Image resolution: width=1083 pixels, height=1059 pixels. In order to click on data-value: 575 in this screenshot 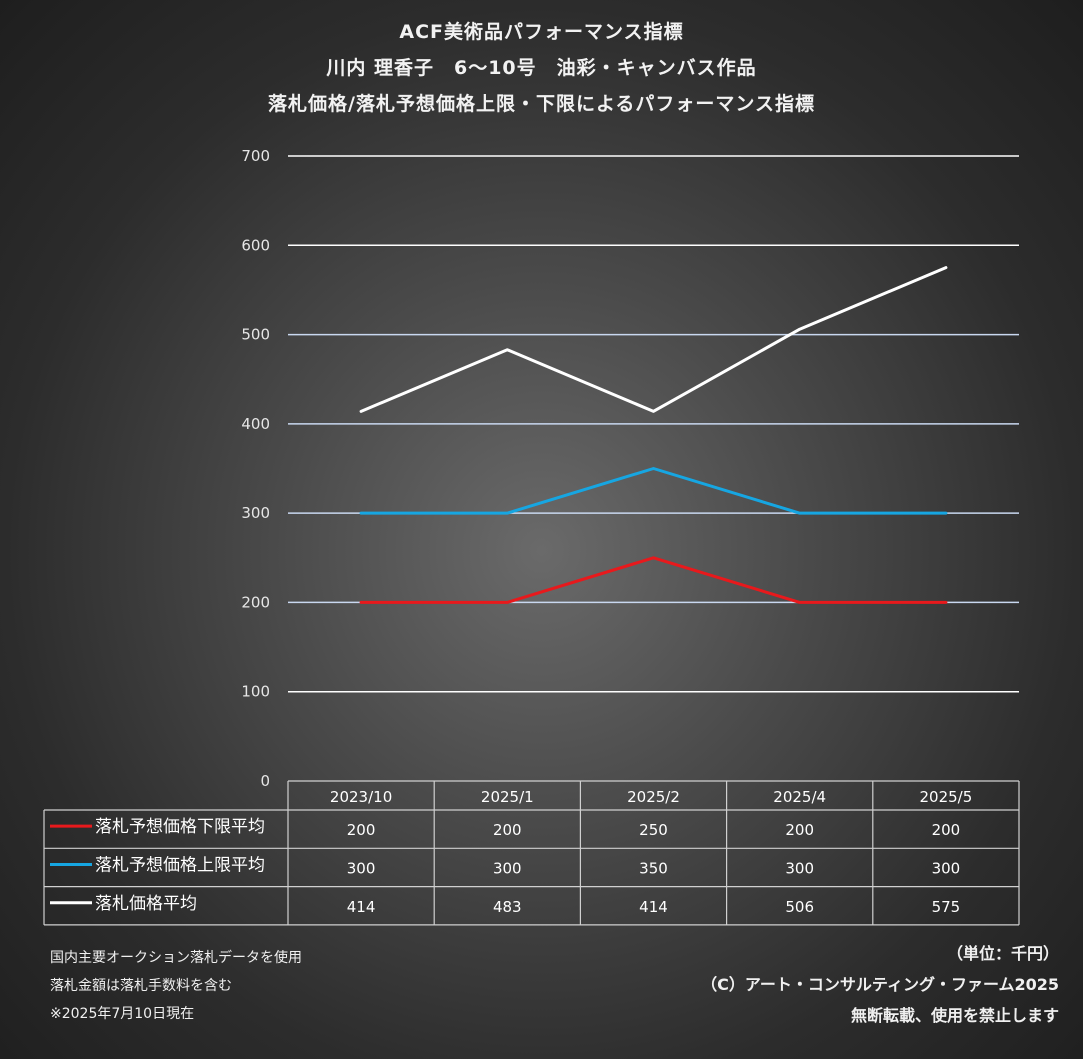, I will do `click(946, 907)`.